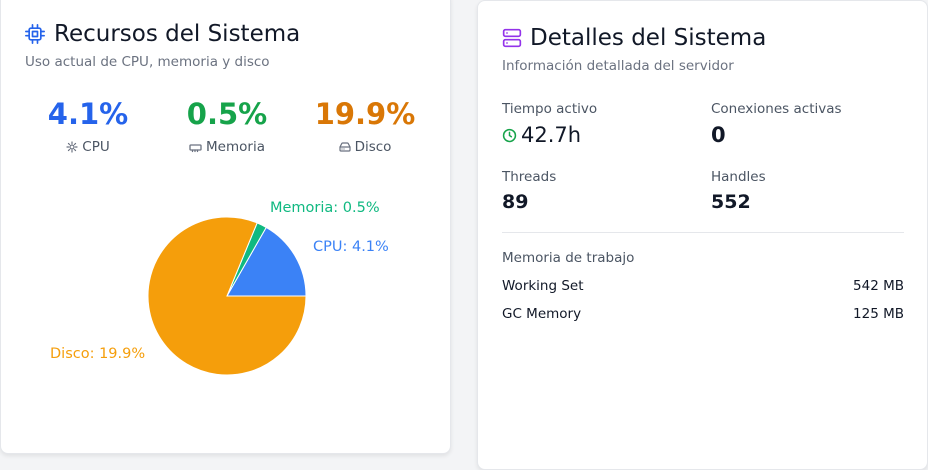 This screenshot has width=928, height=470. What do you see at coordinates (568, 258) in the screenshot?
I see `memory-heading: Memoria de trabajo` at bounding box center [568, 258].